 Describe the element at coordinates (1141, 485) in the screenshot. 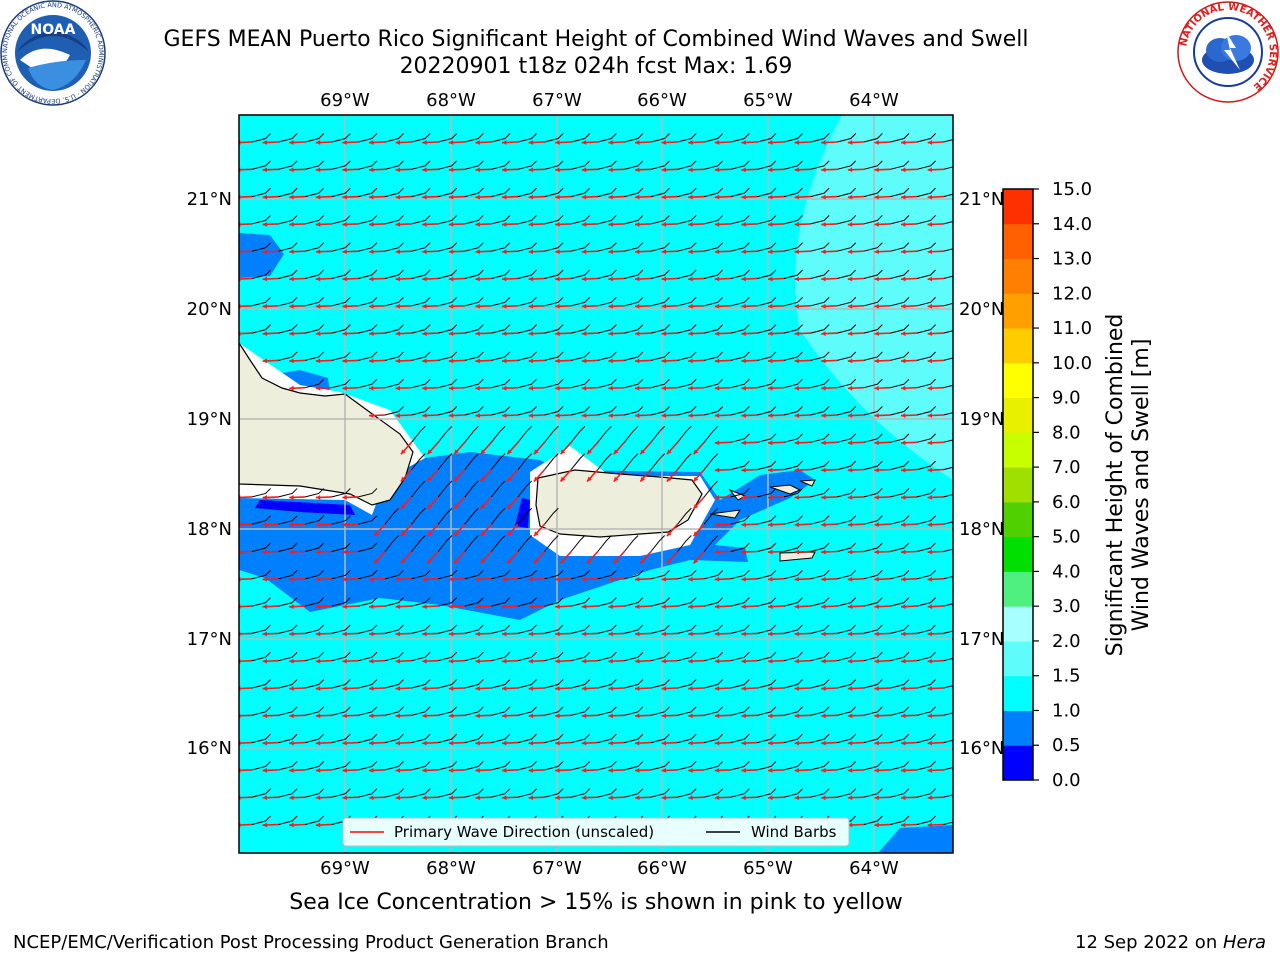

I see `svg-text: Wind Waves and Swell [m]` at that location.